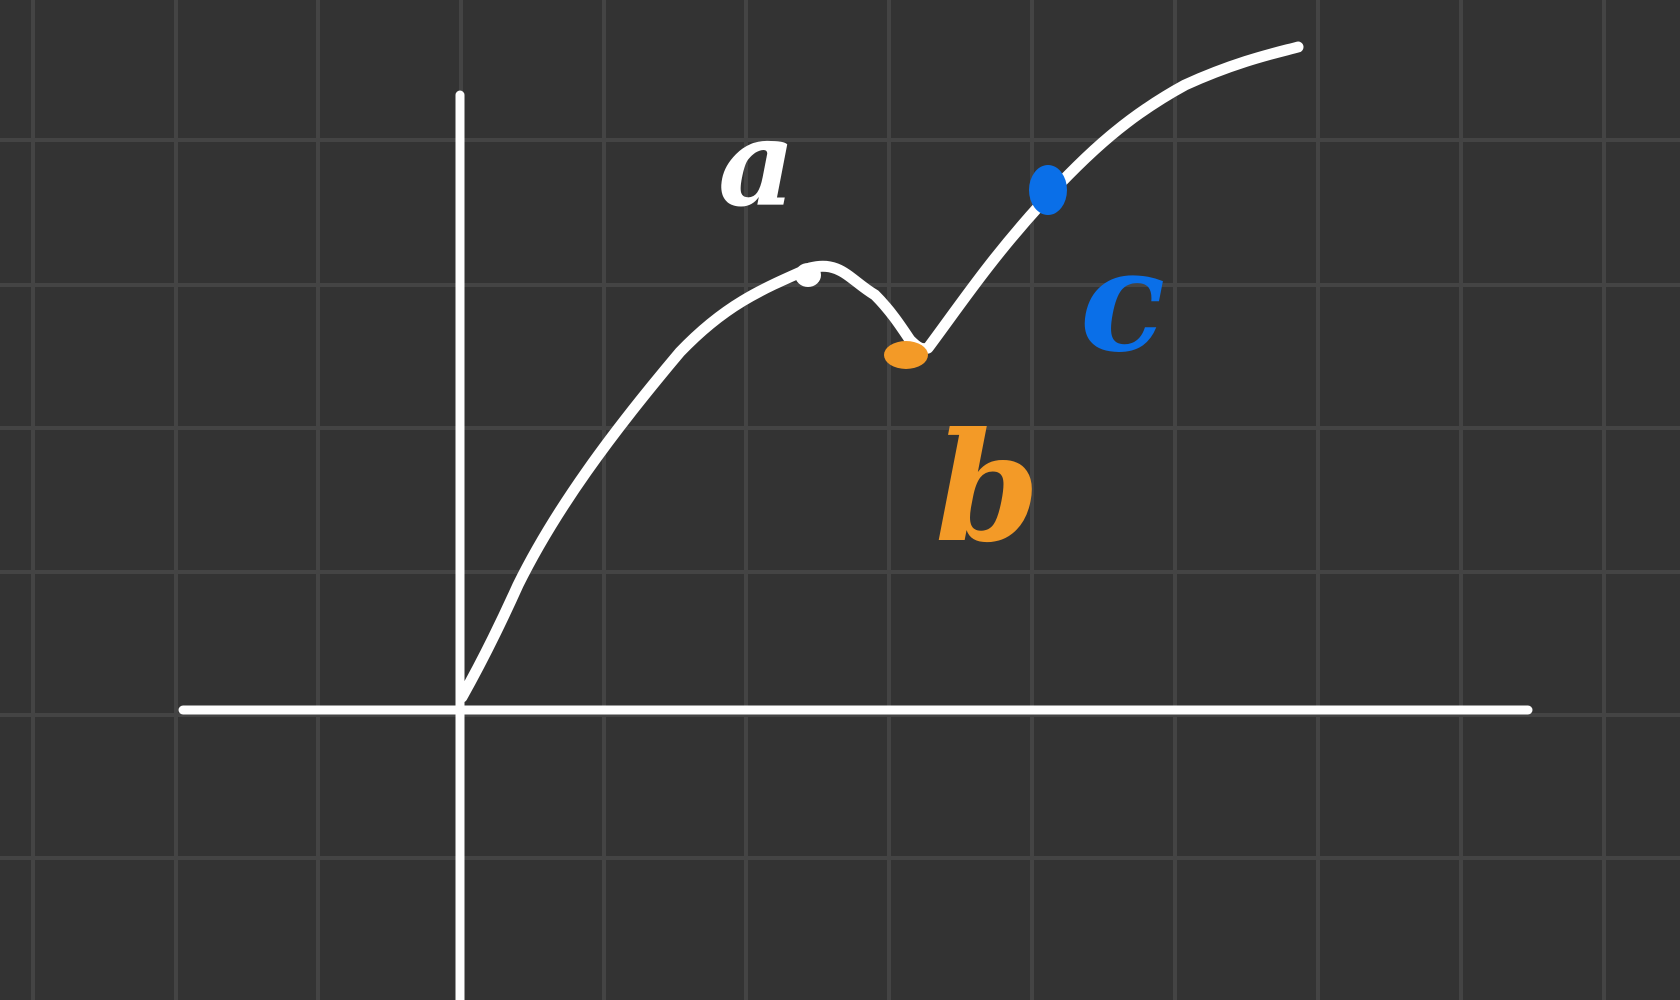  What do you see at coordinates (808, 275) in the screenshot?
I see `point-a-marker` at bounding box center [808, 275].